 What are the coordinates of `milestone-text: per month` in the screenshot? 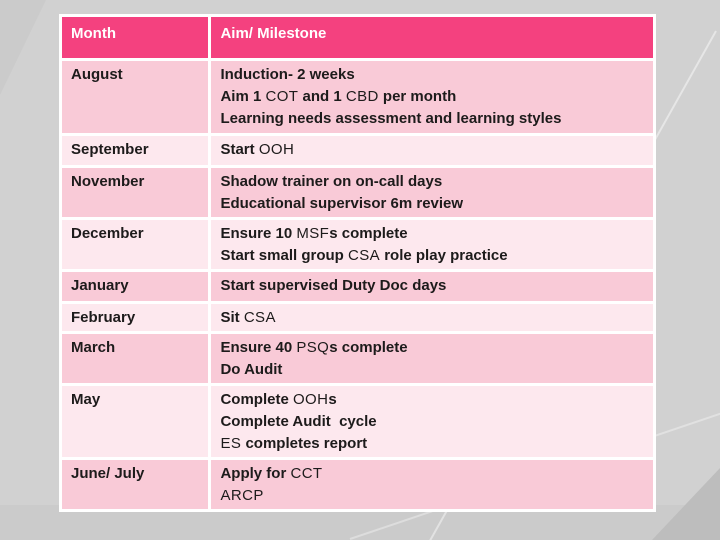 It's located at (417, 96).